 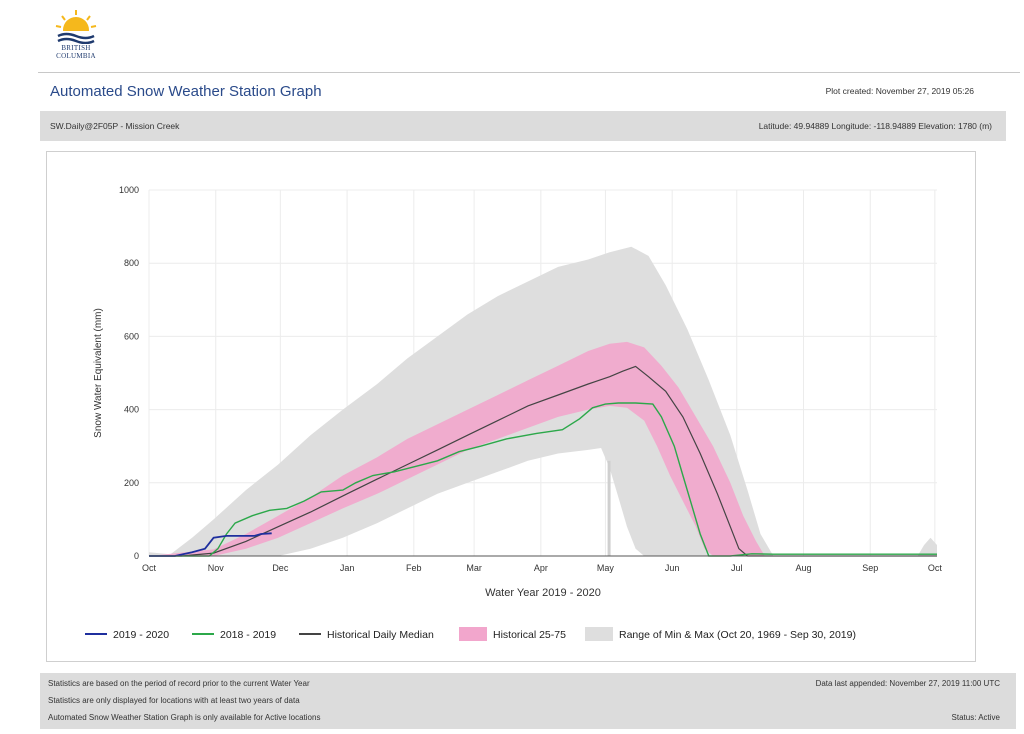 I want to click on legend-historical-25-75-swatch, so click(x=473, y=634).